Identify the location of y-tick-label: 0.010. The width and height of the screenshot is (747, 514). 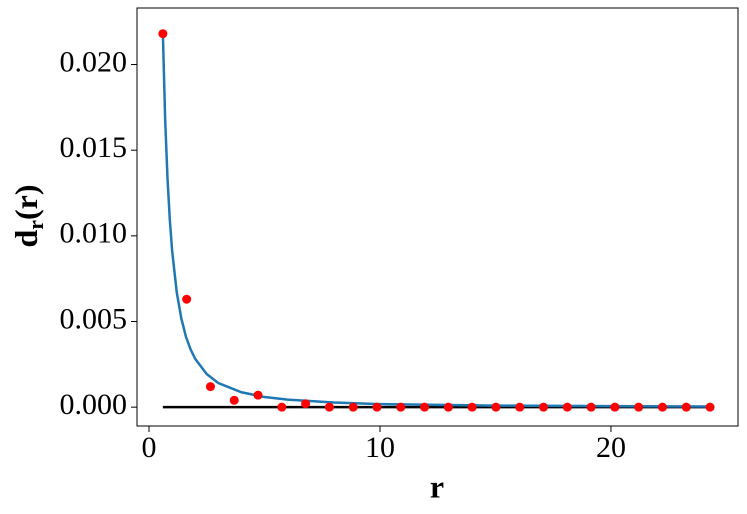
(94, 233).